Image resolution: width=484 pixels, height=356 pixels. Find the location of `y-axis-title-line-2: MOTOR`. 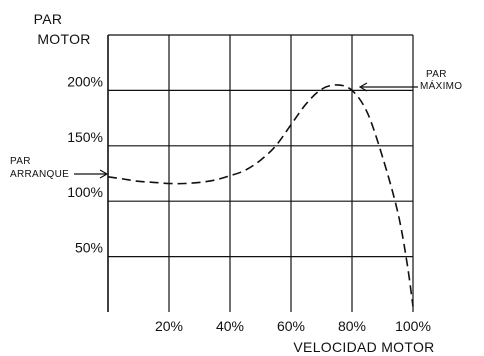

y-axis-title-line-2: MOTOR is located at coordinates (63, 39).